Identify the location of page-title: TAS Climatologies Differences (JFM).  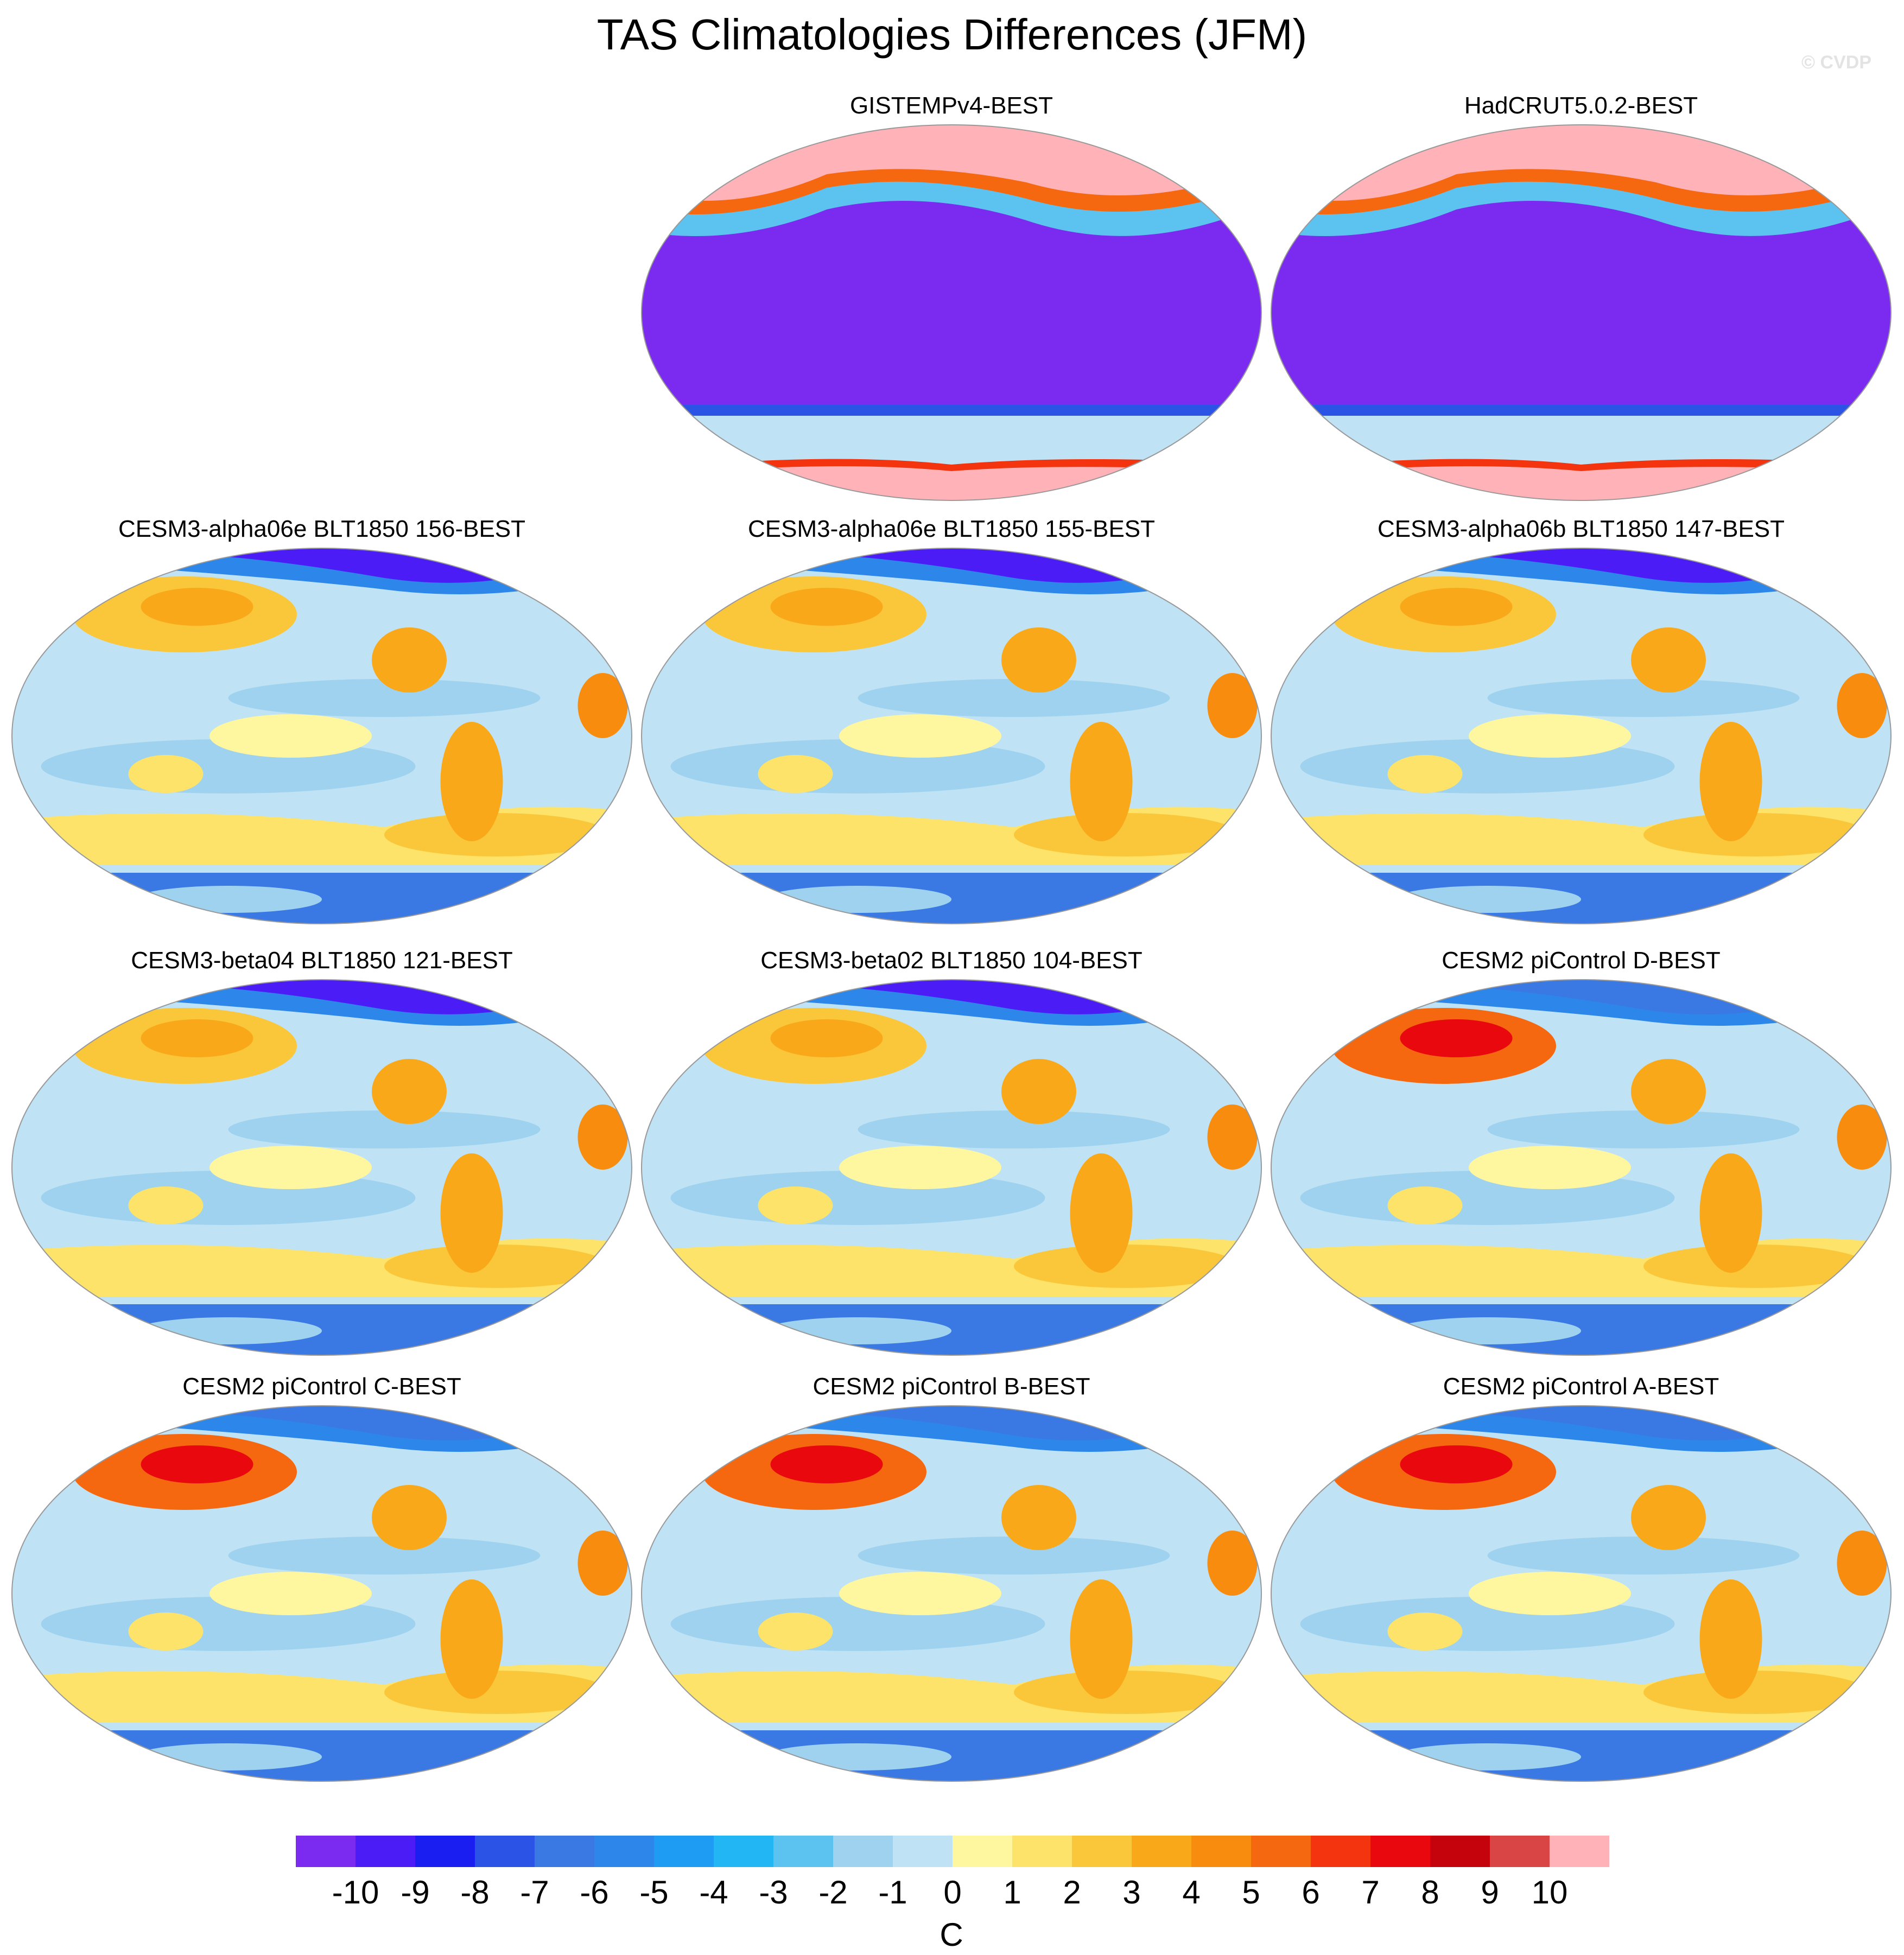
(952, 34).